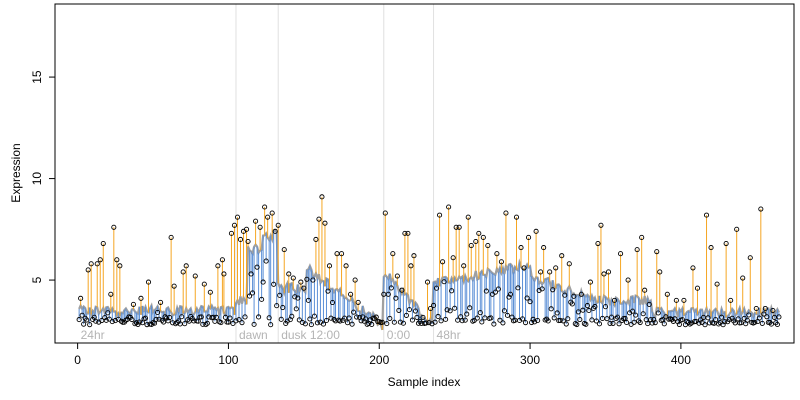  I want to click on phase-label: 12:00, so click(325, 335).